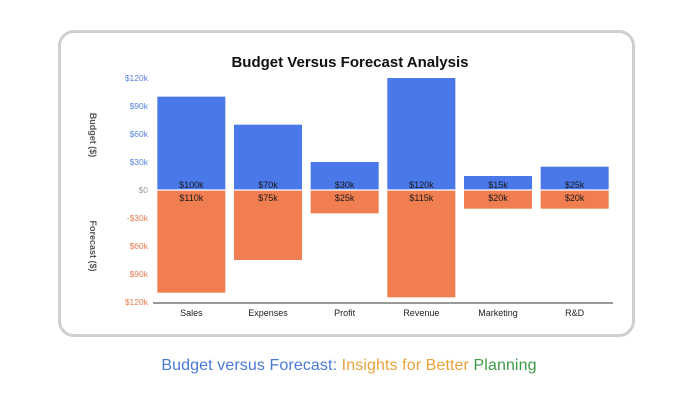  I want to click on y-tick-label-budget: $90k, so click(139, 106).